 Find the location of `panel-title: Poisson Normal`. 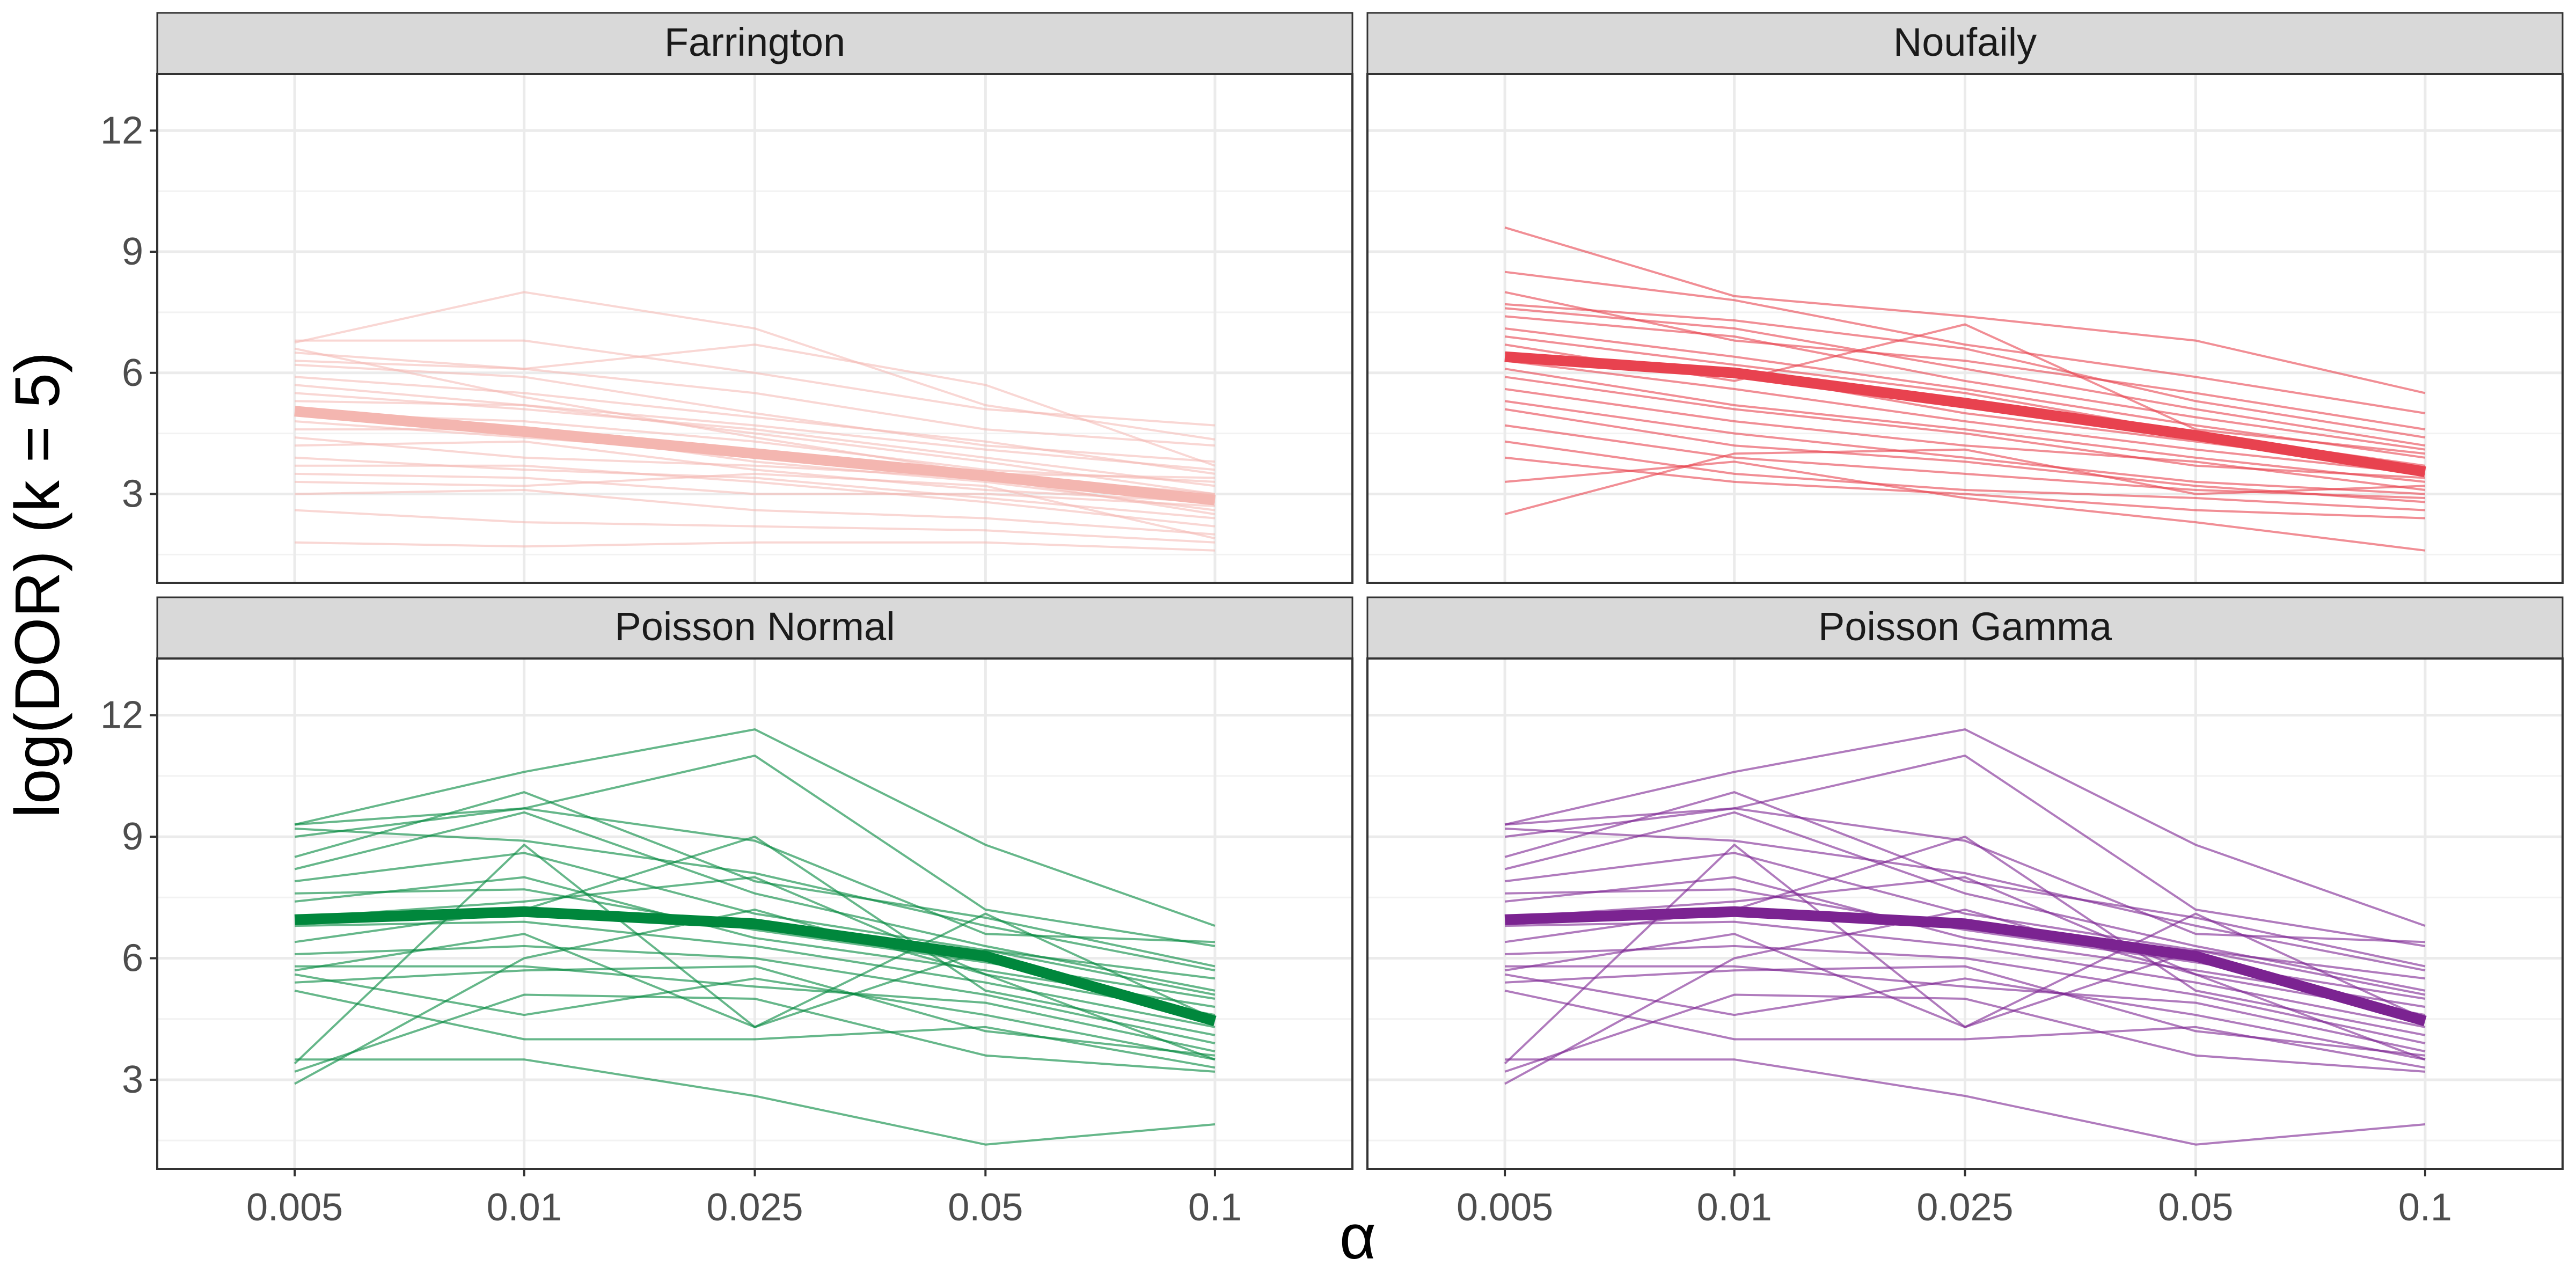

panel-title: Poisson Normal is located at coordinates (754, 626).